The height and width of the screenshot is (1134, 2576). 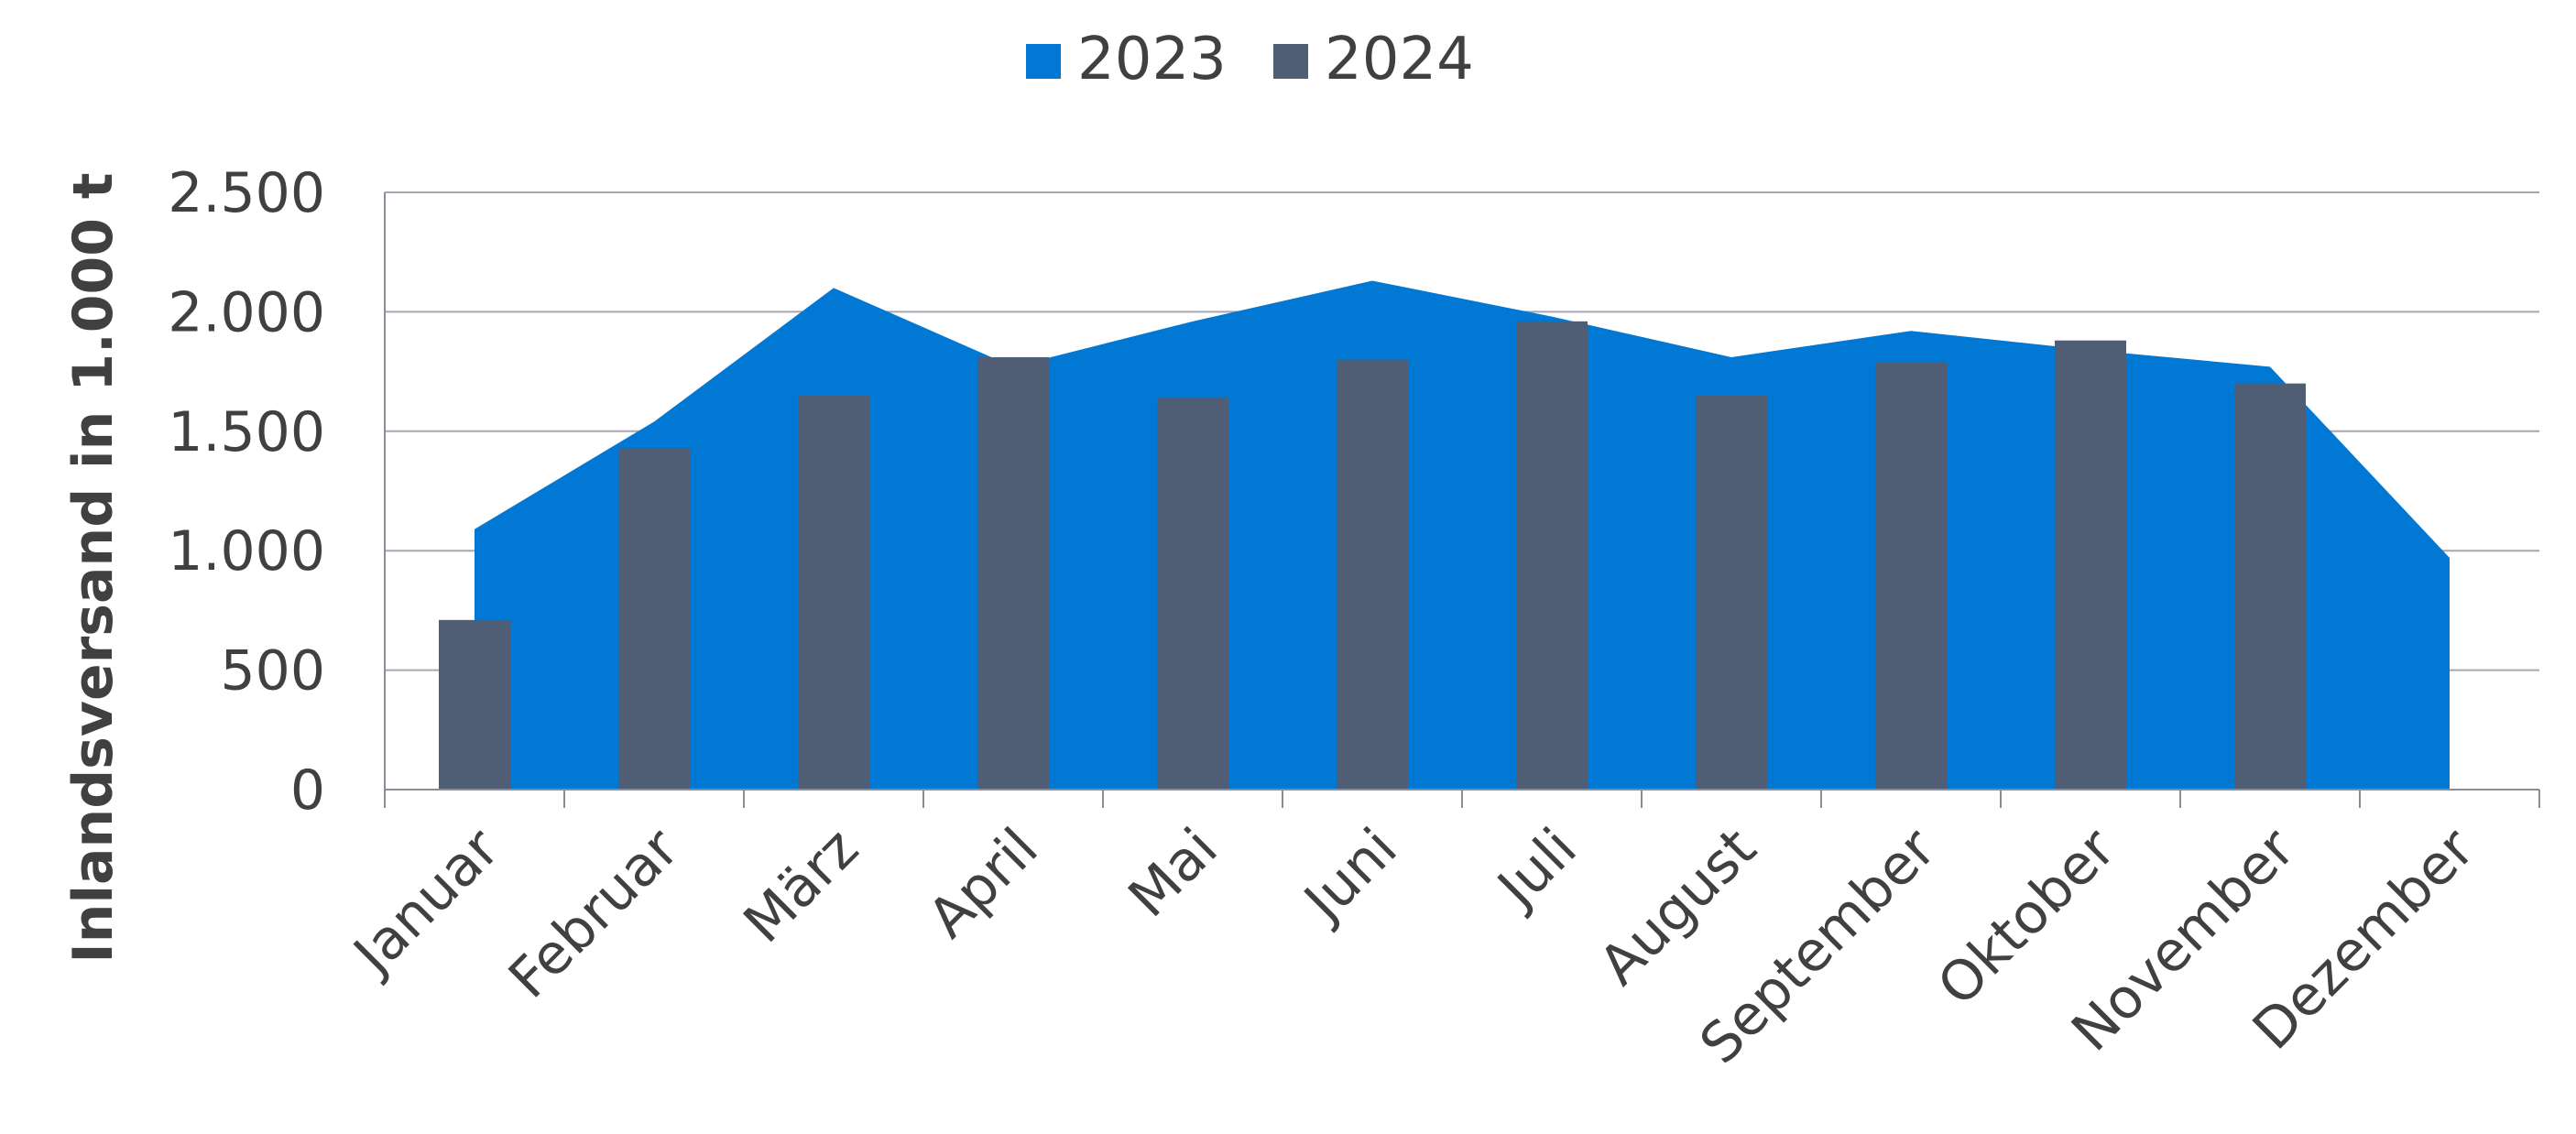 What do you see at coordinates (1911, 576) in the screenshot?
I see `bar-2024-september` at bounding box center [1911, 576].